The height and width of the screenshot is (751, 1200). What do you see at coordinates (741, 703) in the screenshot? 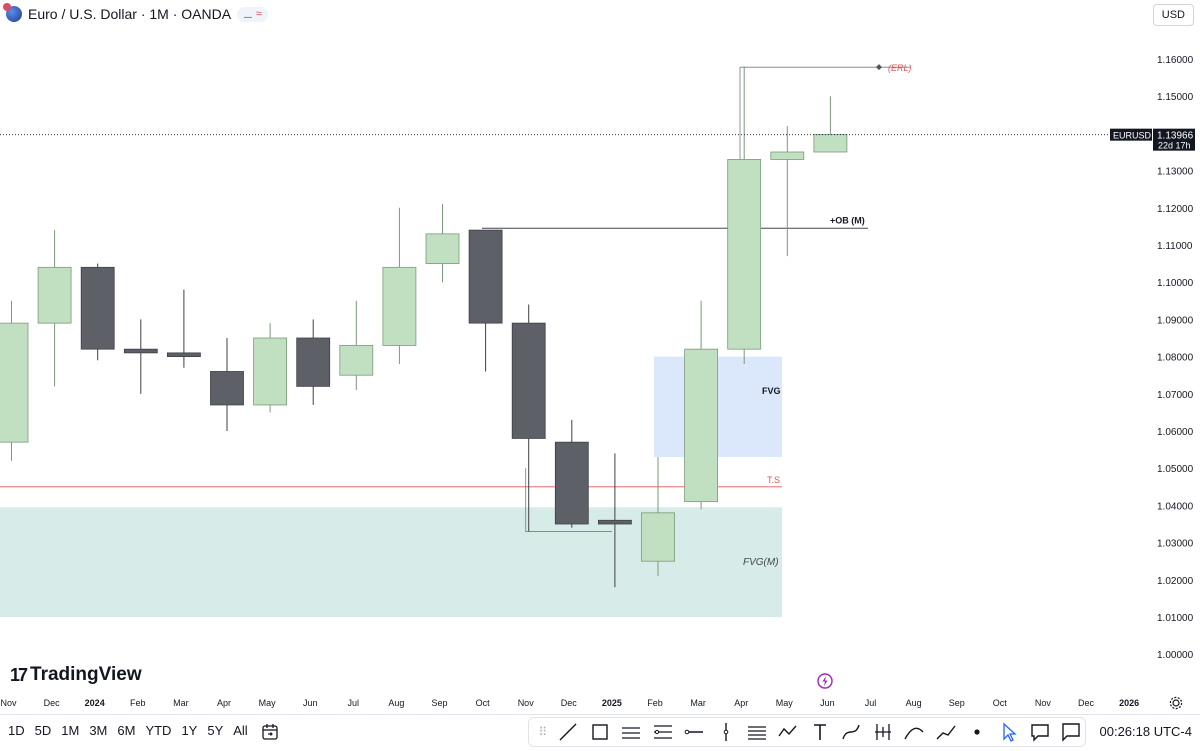
I see `time-tick: Apr` at bounding box center [741, 703].